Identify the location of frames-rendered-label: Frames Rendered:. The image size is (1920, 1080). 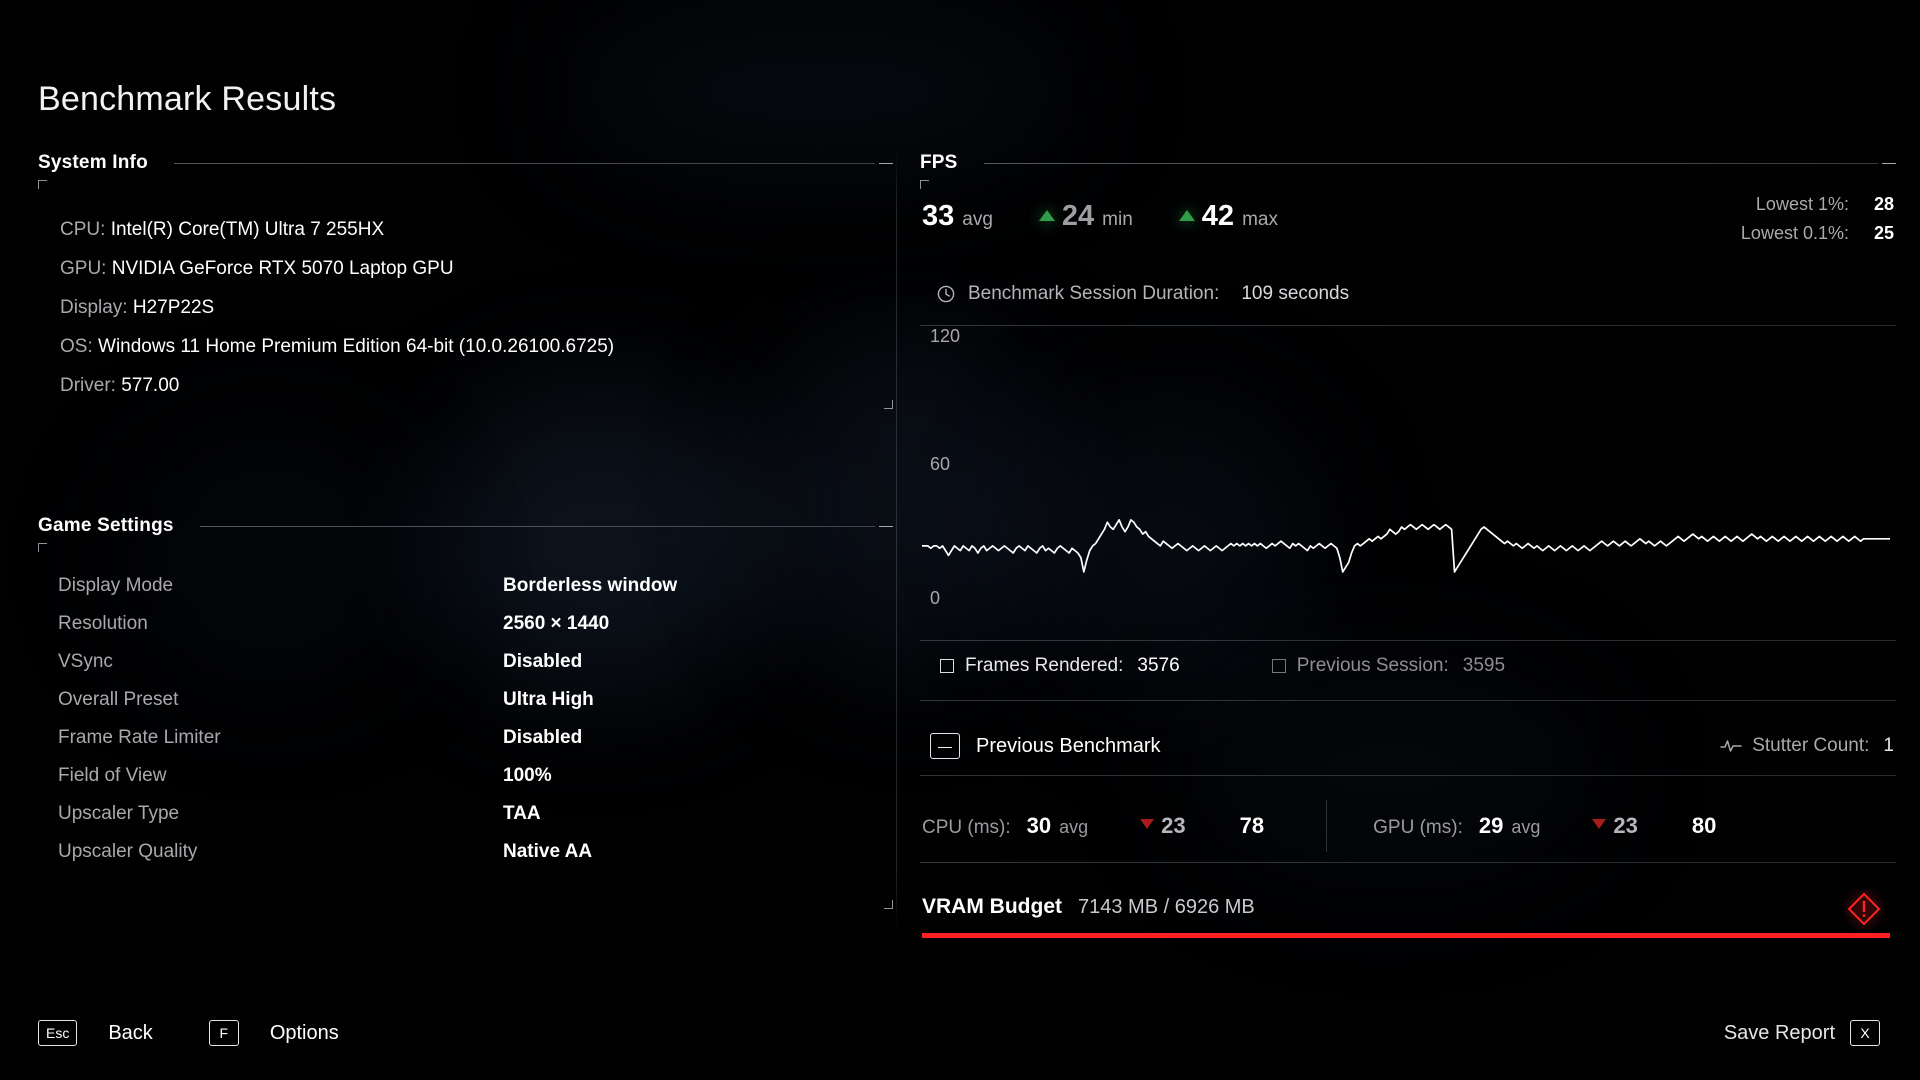
(1044, 665).